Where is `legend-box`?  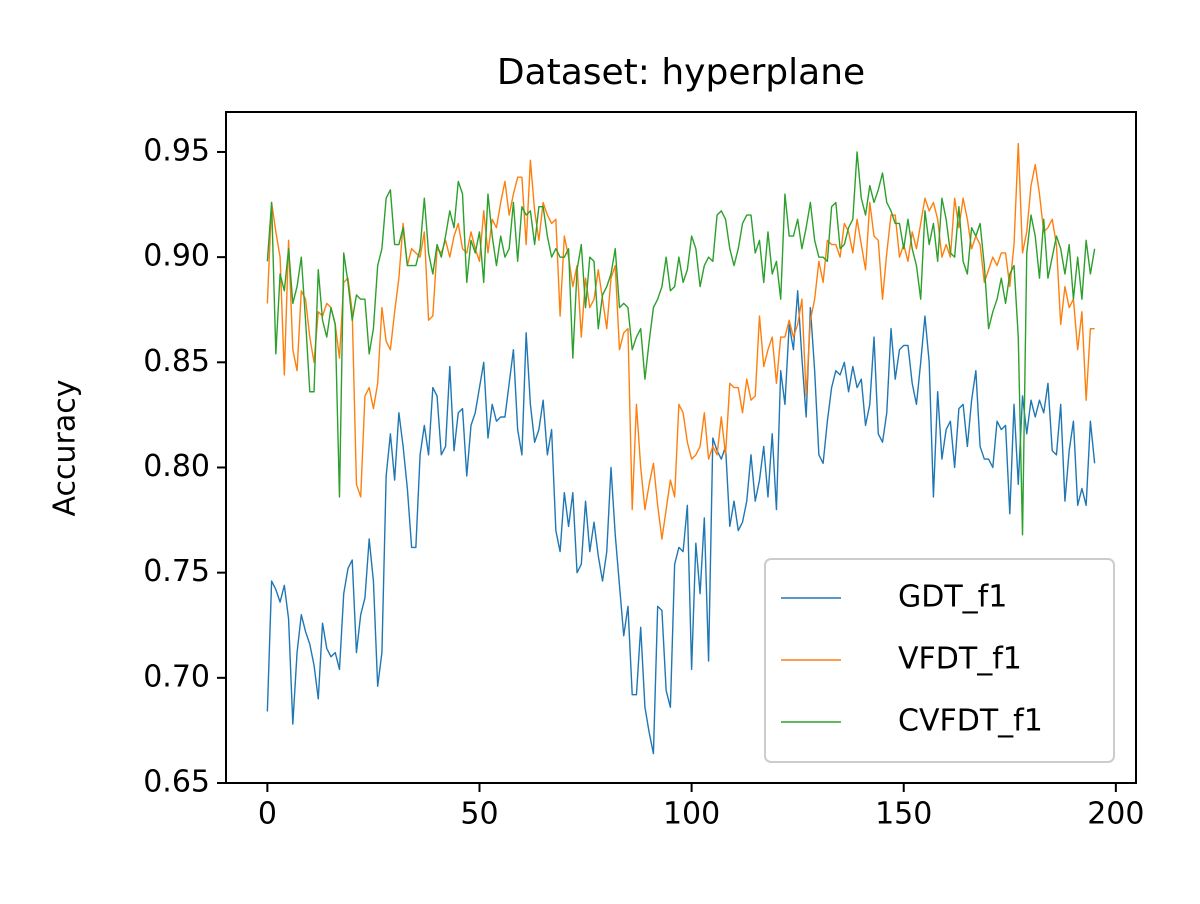 legend-box is located at coordinates (939, 660).